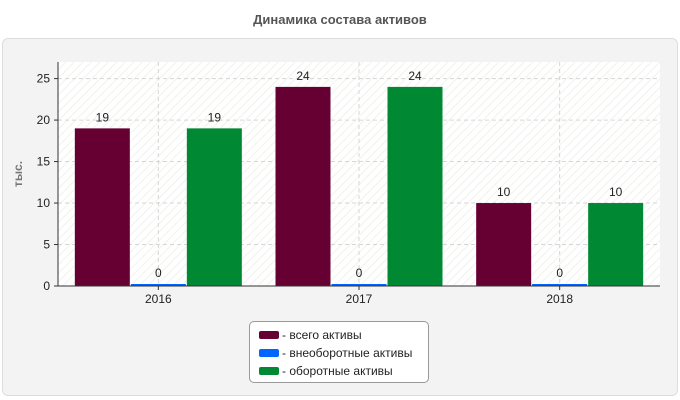 This screenshot has width=680, height=400. I want to click on x-tick-label: 2017, so click(359, 299).